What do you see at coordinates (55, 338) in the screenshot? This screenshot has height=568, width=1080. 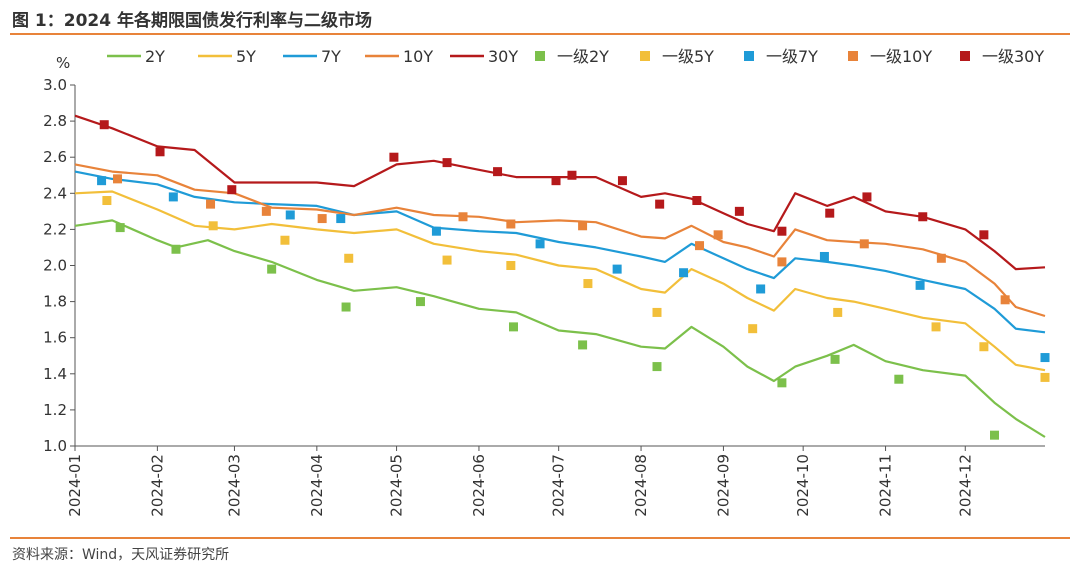 I see `y-tick-label: 1.6` at bounding box center [55, 338].